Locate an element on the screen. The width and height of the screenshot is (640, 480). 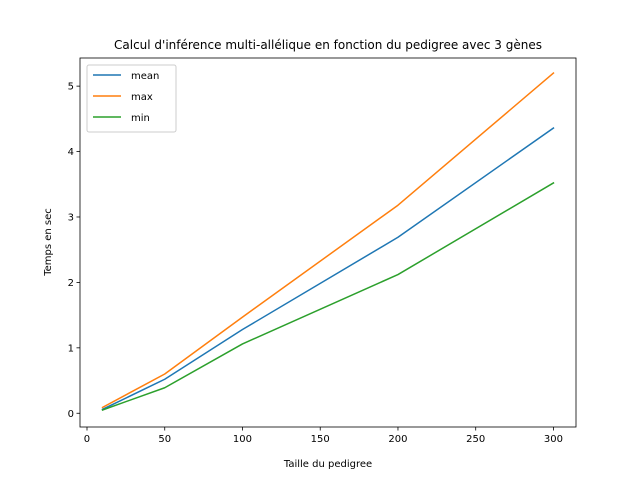
x-tick-label: 250 is located at coordinates (475, 439).